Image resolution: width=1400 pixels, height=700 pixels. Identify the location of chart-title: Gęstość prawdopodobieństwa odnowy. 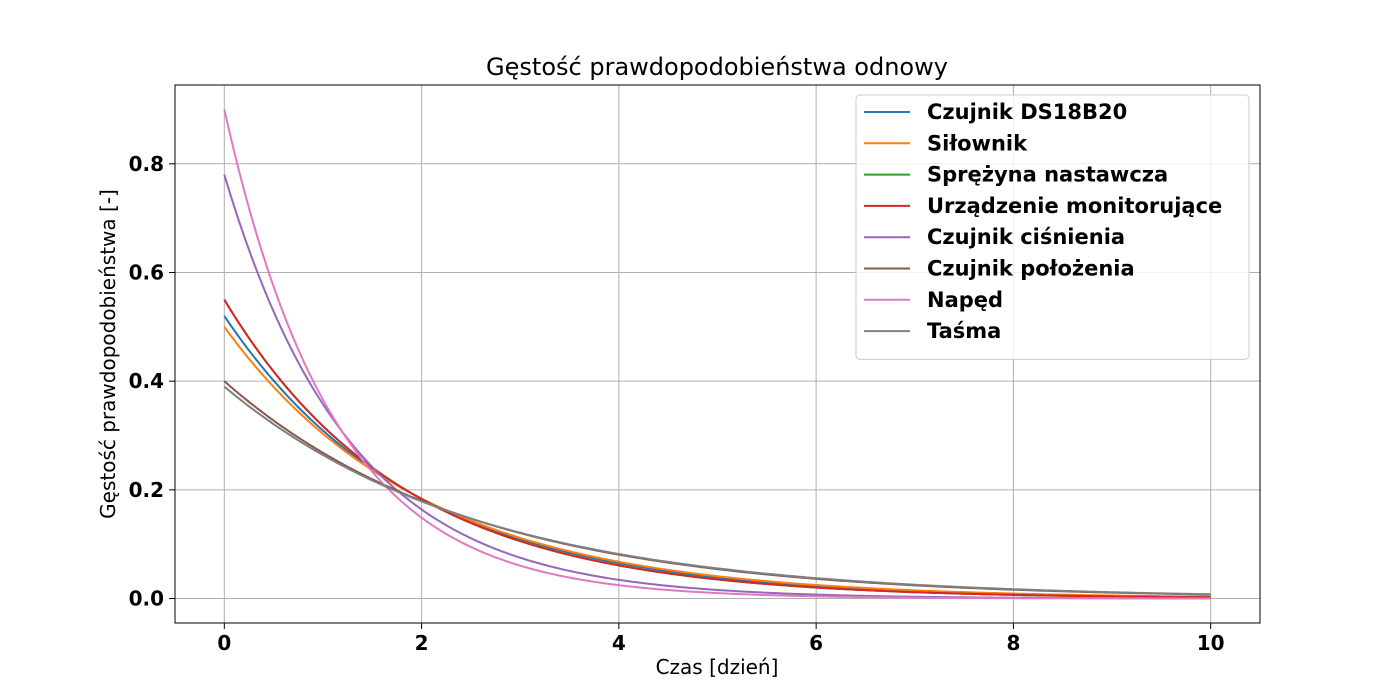
(717, 67).